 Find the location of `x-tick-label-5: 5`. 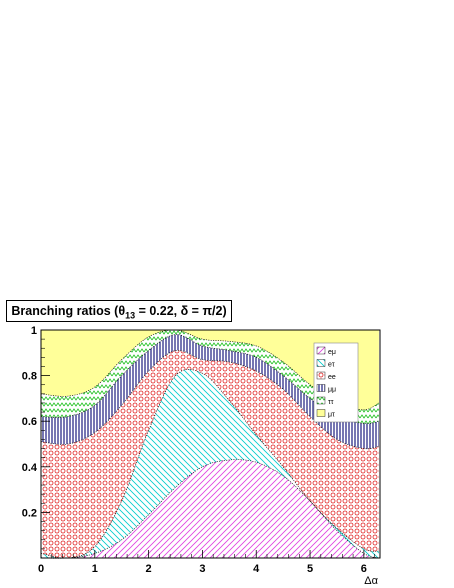

x-tick-label-5: 5 is located at coordinates (310, 569).